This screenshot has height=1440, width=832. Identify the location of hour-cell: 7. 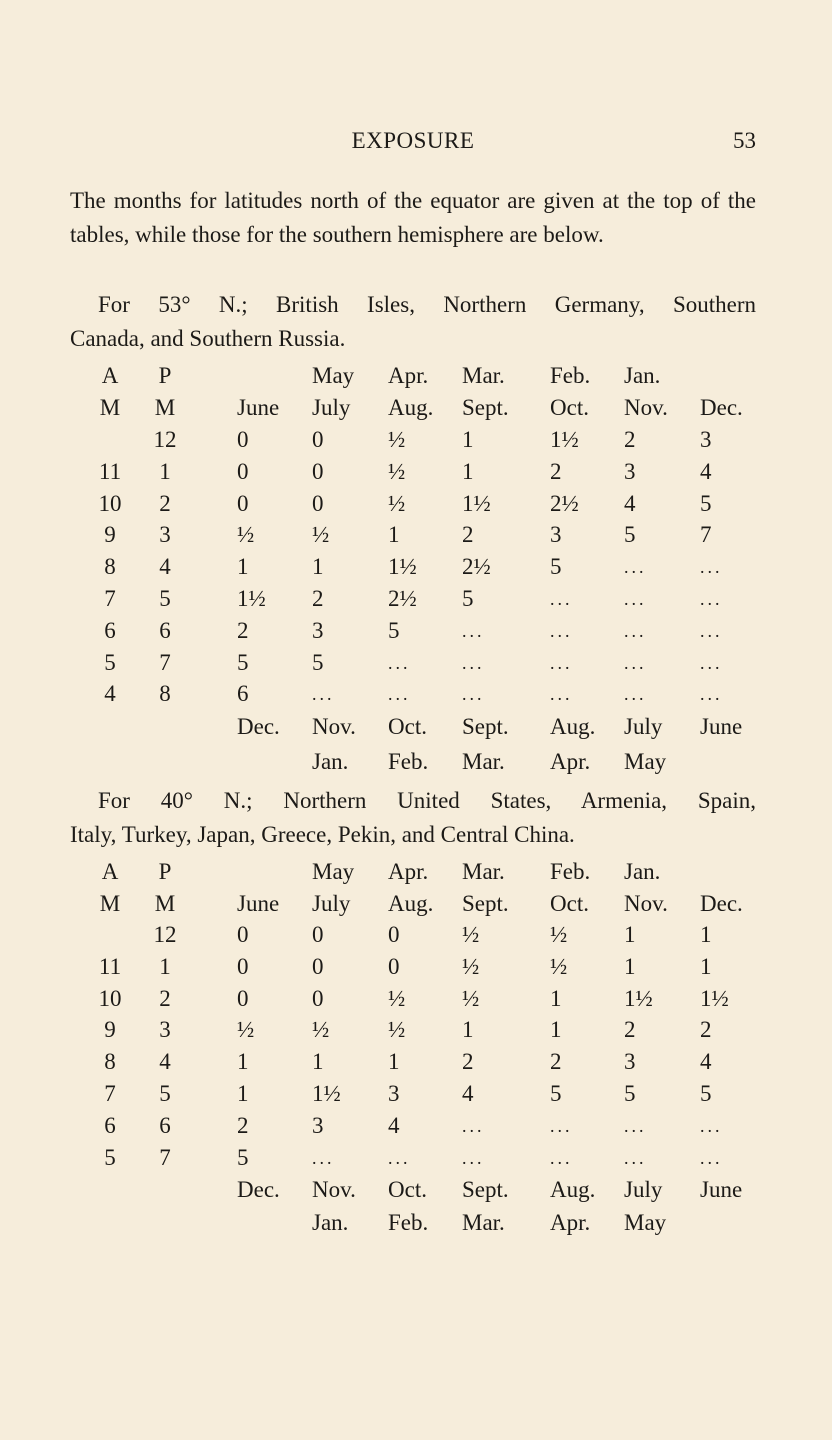
(110, 1093).